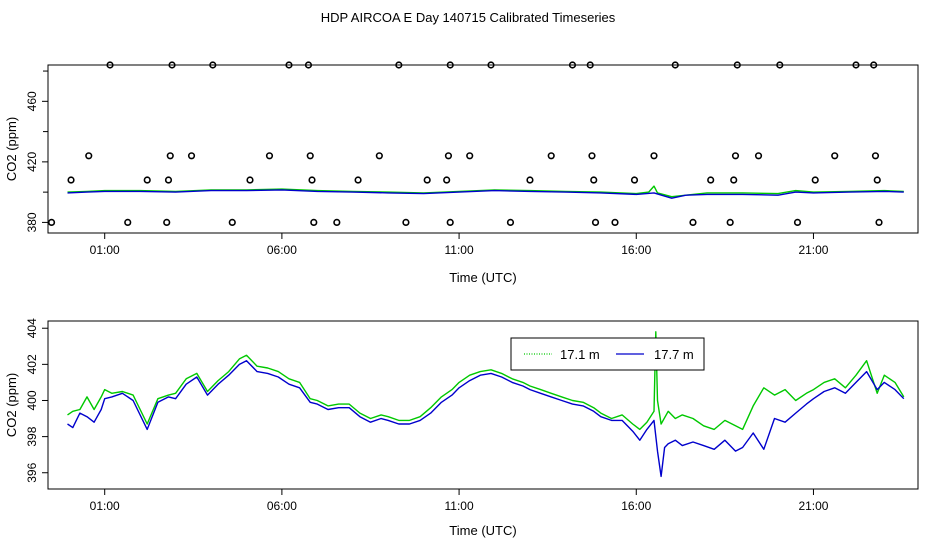  I want to click on legend: 17.1 m 17.7 m, so click(607, 354).